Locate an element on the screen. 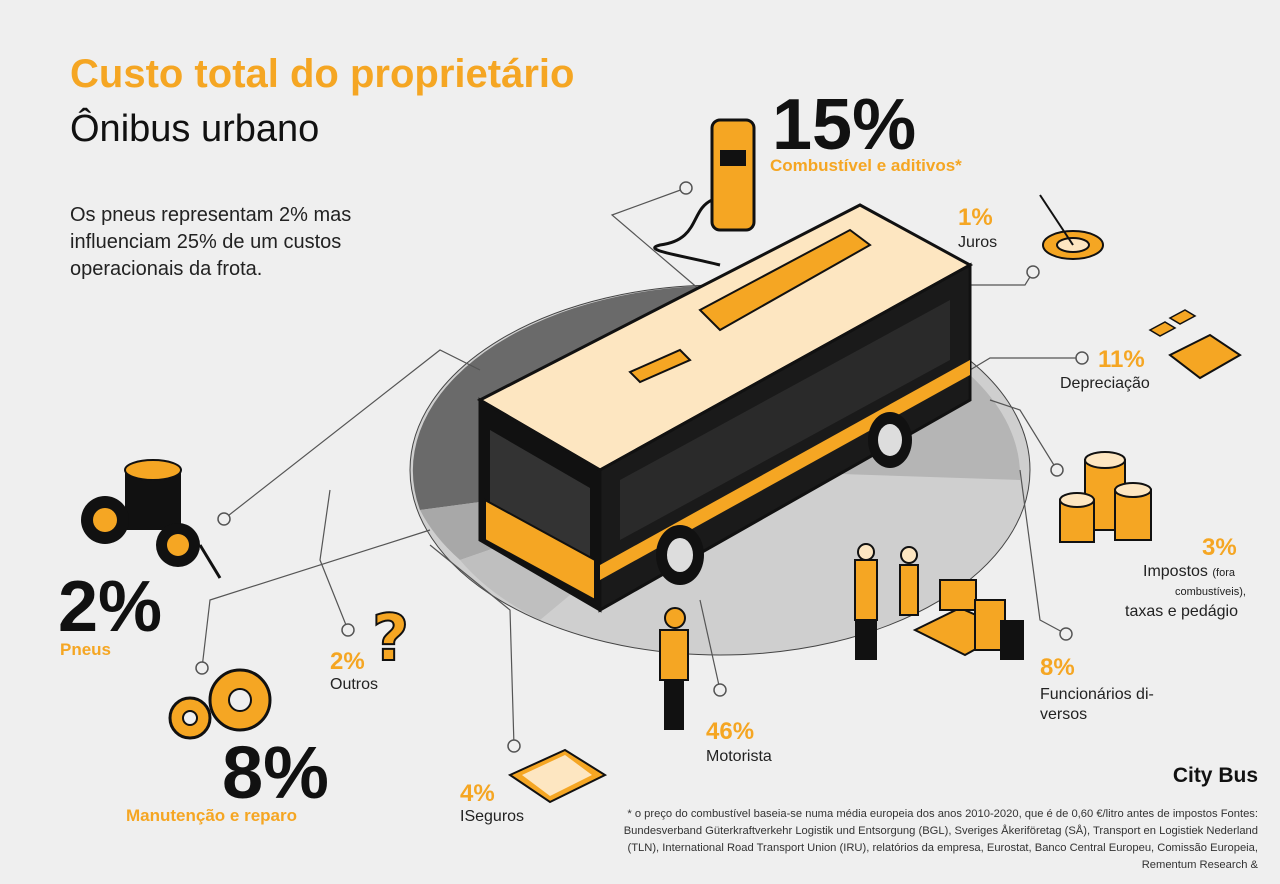 Image resolution: width=1280 pixels, height=884 pixels. driver-icon is located at coordinates (674, 668).